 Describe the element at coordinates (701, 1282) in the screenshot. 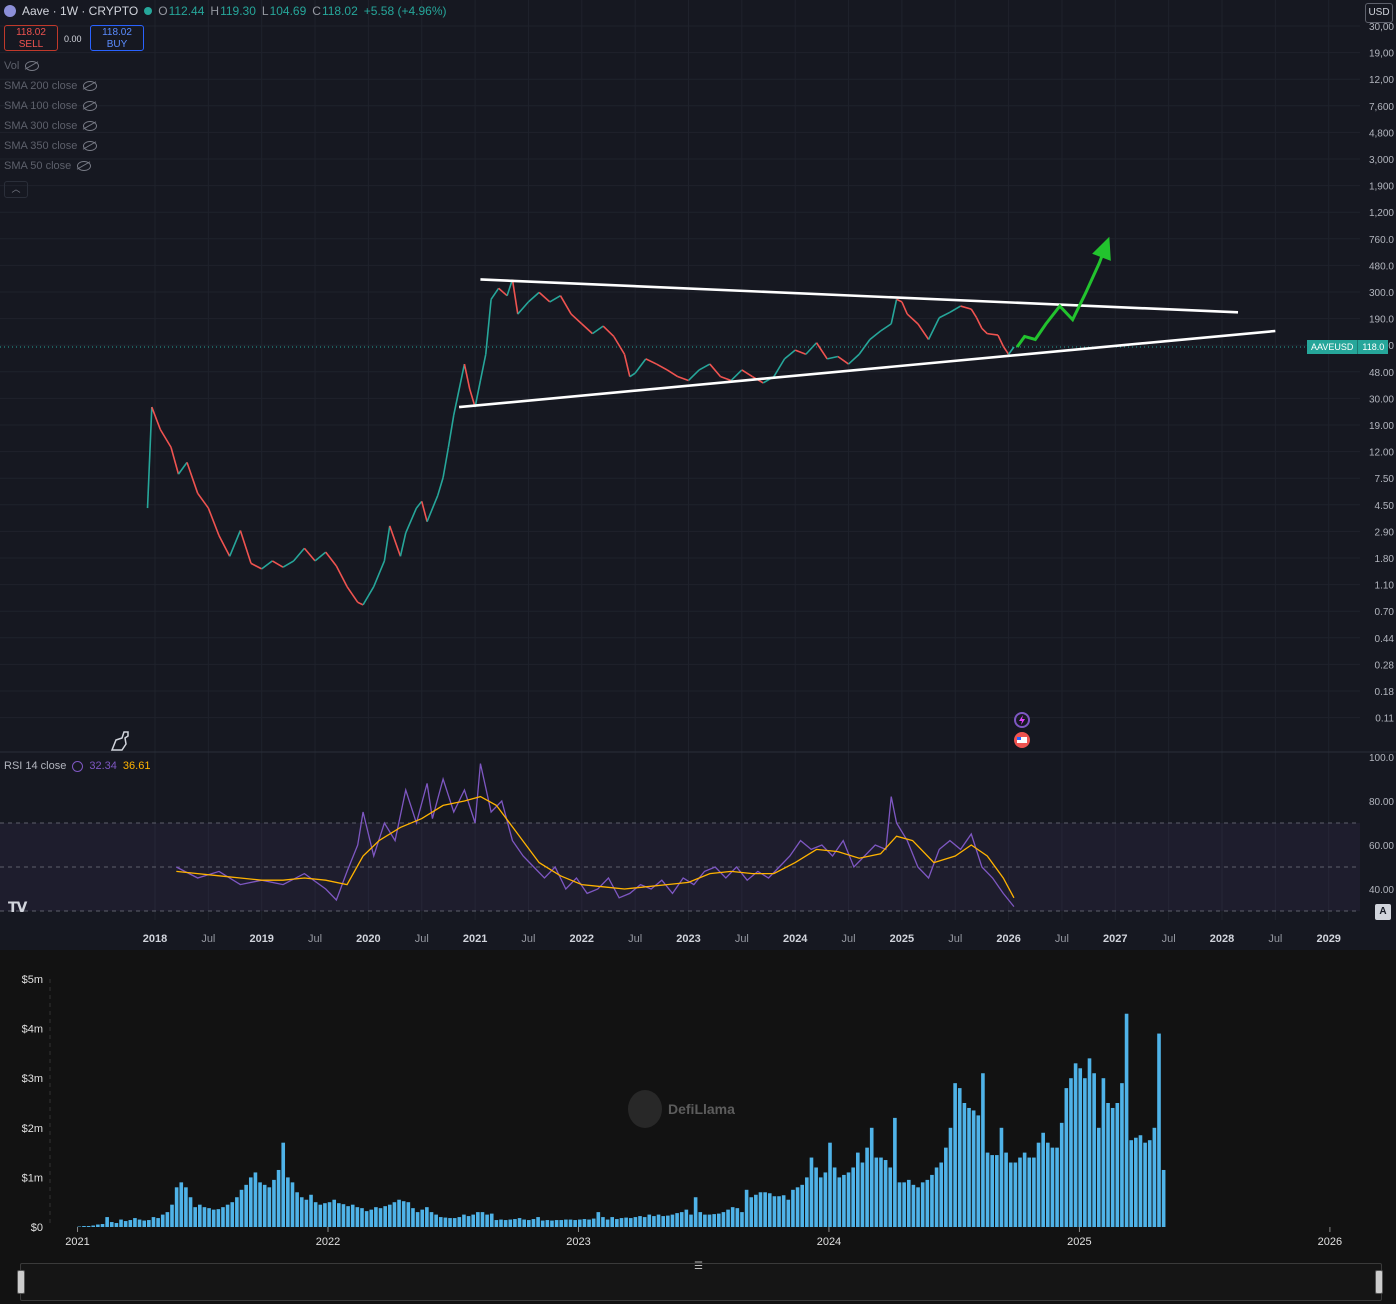

I see `range-slider` at that location.